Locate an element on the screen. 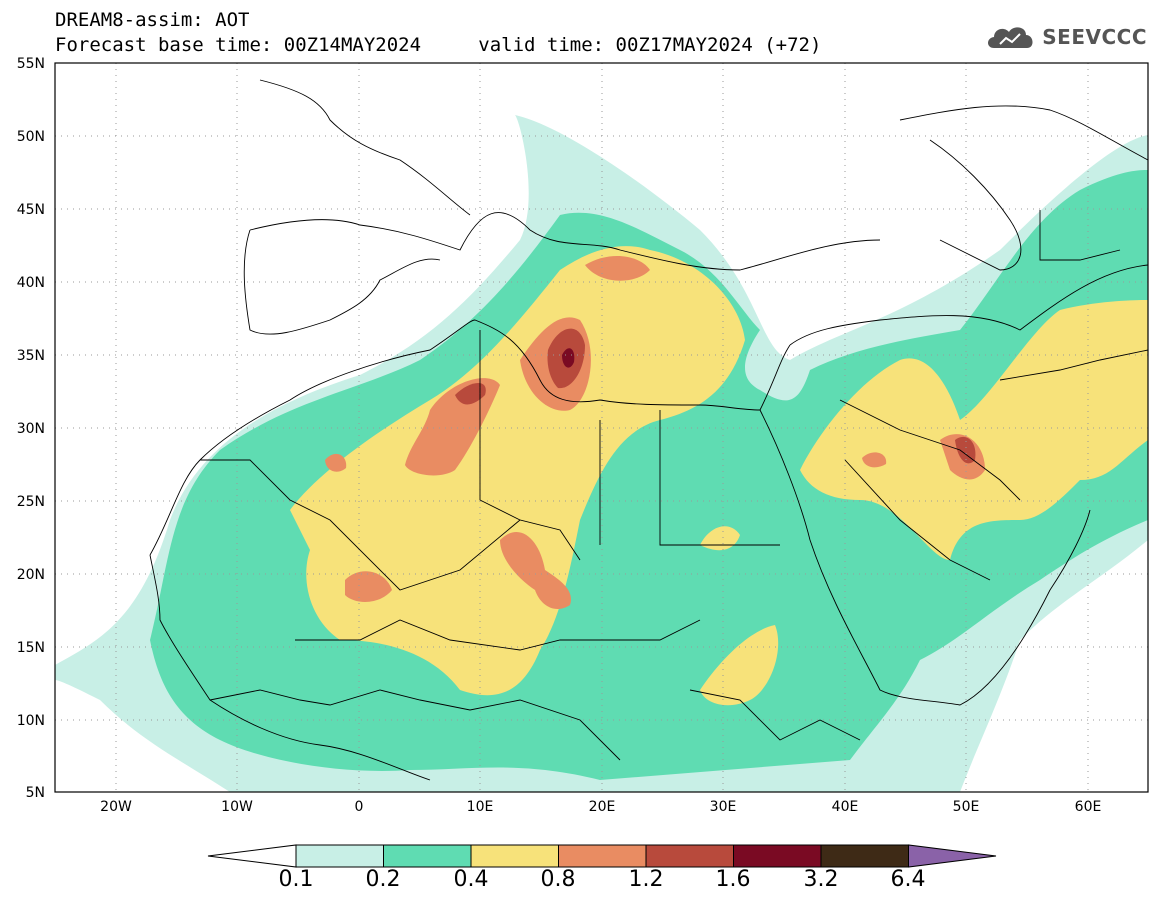 The width and height of the screenshot is (1165, 905). lat-tick-label: 5N is located at coordinates (35, 793).